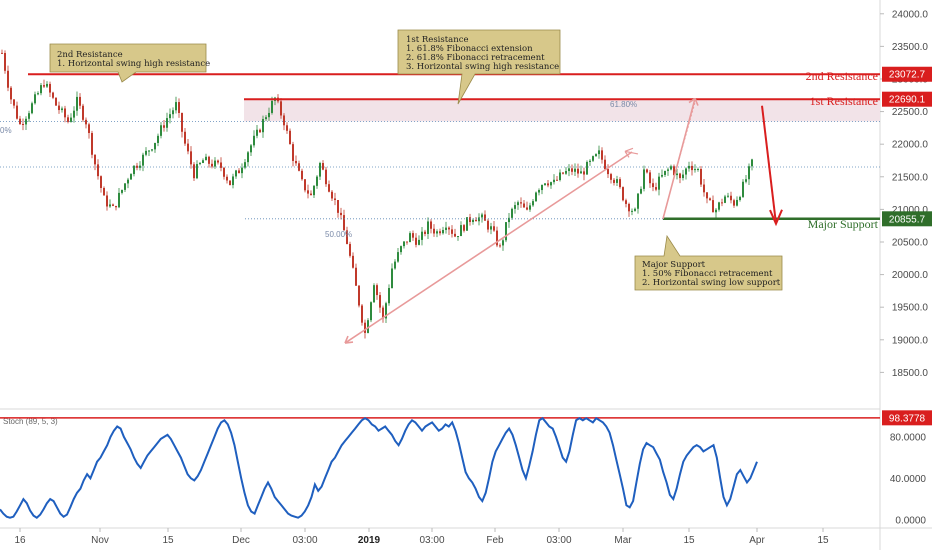 This screenshot has height=550, width=932. What do you see at coordinates (910, 14) in the screenshot?
I see `price-tick-label: 24000.0` at bounding box center [910, 14].